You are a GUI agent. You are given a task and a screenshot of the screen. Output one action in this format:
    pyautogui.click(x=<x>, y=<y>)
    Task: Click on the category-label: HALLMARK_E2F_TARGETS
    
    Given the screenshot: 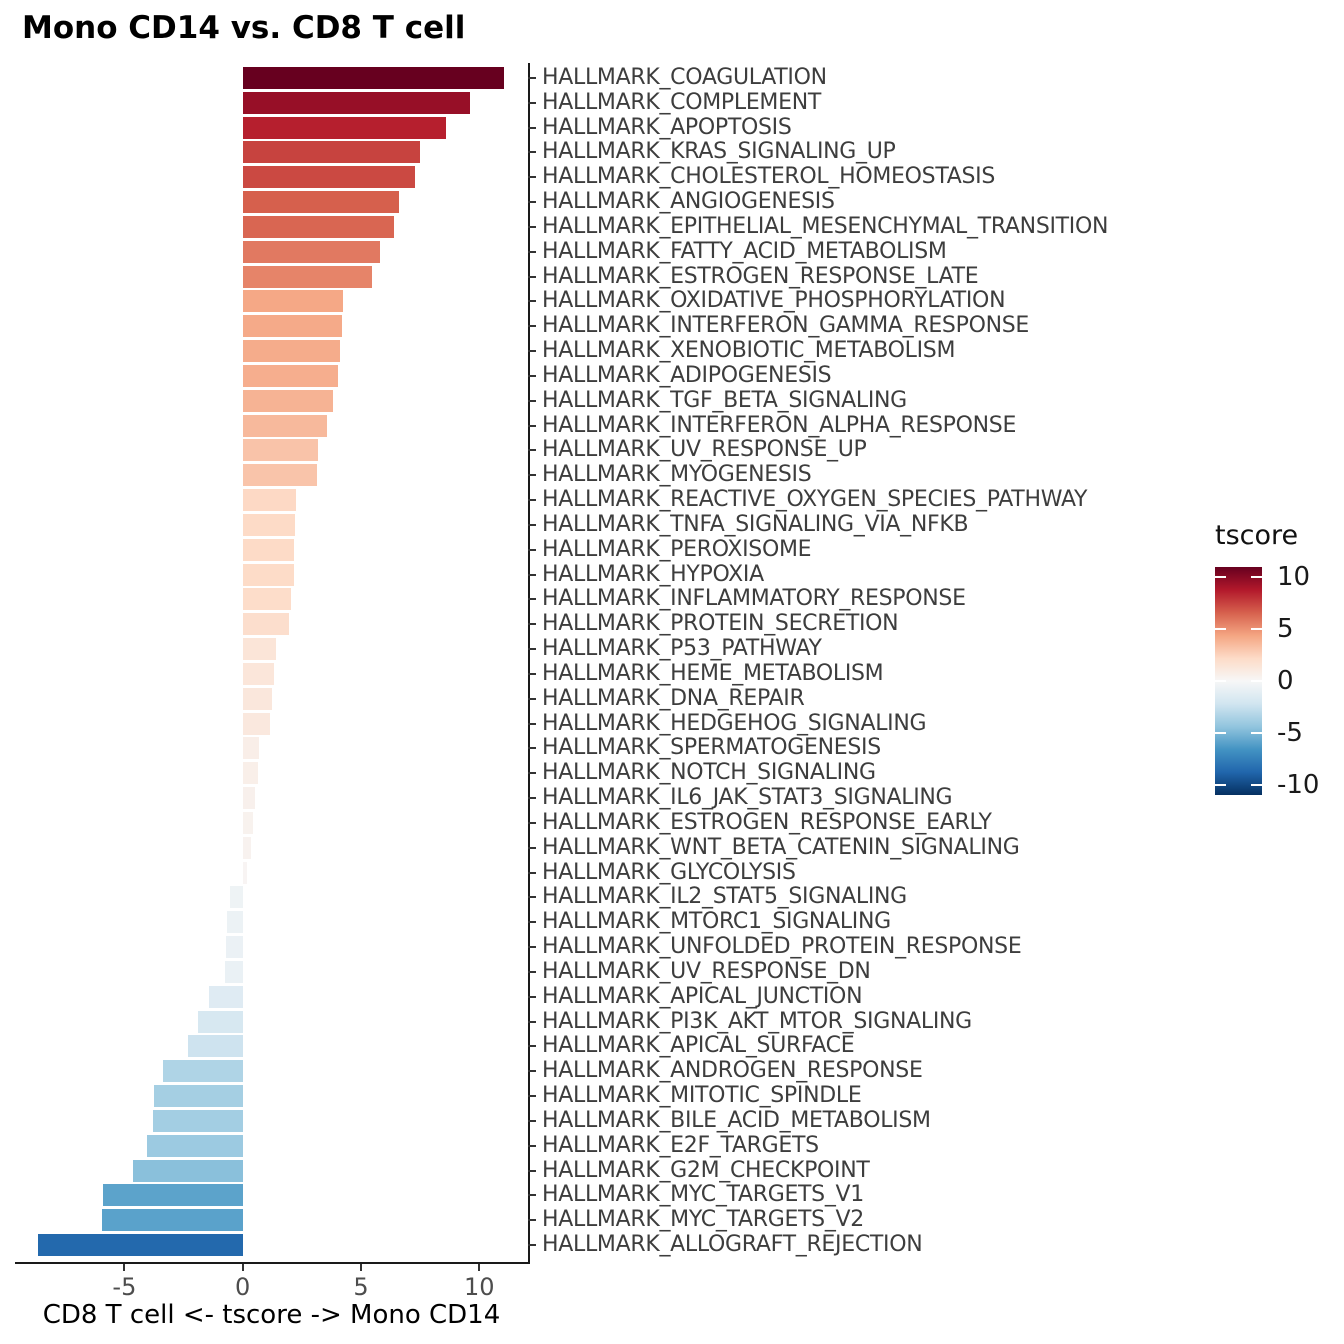 What is the action you would take?
    pyautogui.click(x=680, y=1145)
    